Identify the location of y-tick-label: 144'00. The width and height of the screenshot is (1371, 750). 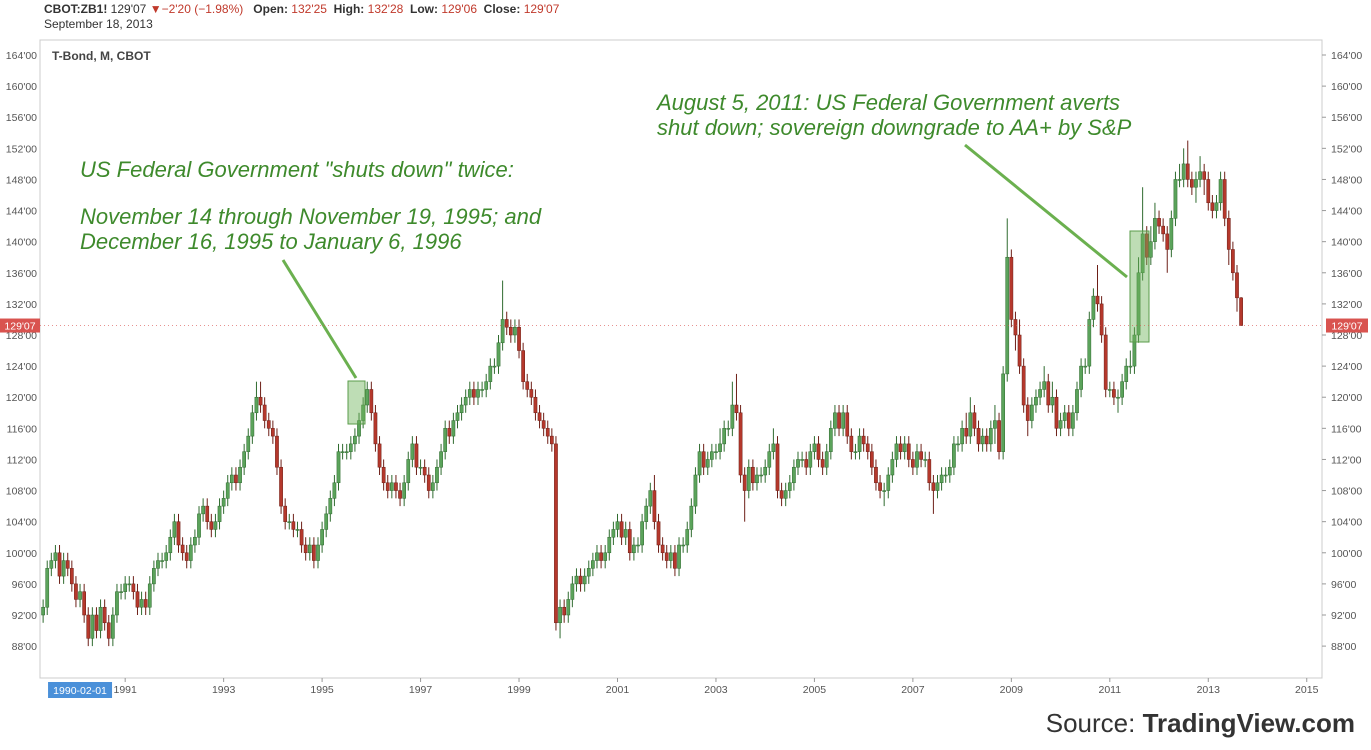
(21, 212).